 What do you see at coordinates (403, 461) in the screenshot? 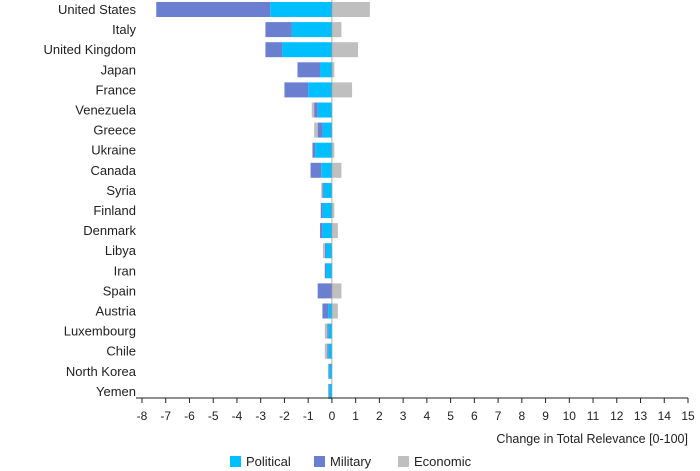
I see `legend-swatch-economic` at bounding box center [403, 461].